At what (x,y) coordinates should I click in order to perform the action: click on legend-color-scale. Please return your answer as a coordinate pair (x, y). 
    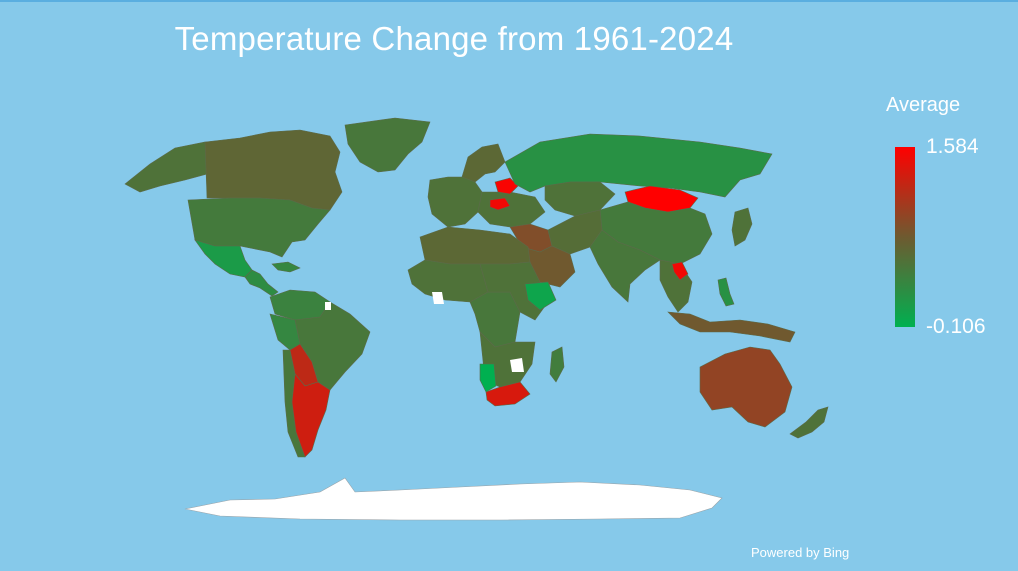
    Looking at the image, I should click on (905, 237).